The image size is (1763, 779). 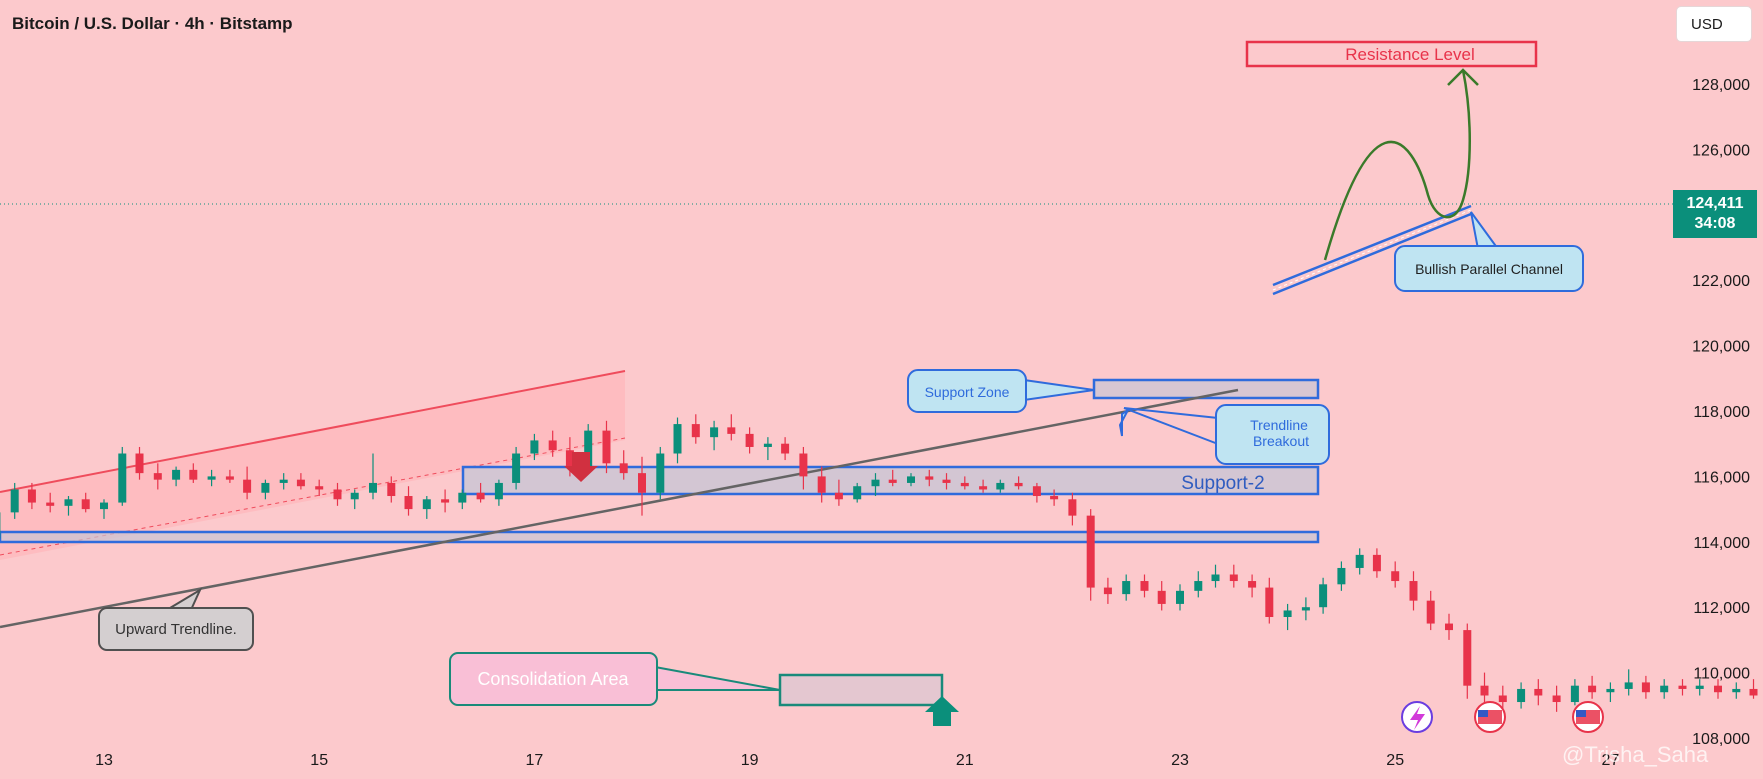 What do you see at coordinates (750, 760) in the screenshot?
I see `time-tick-label: 19` at bounding box center [750, 760].